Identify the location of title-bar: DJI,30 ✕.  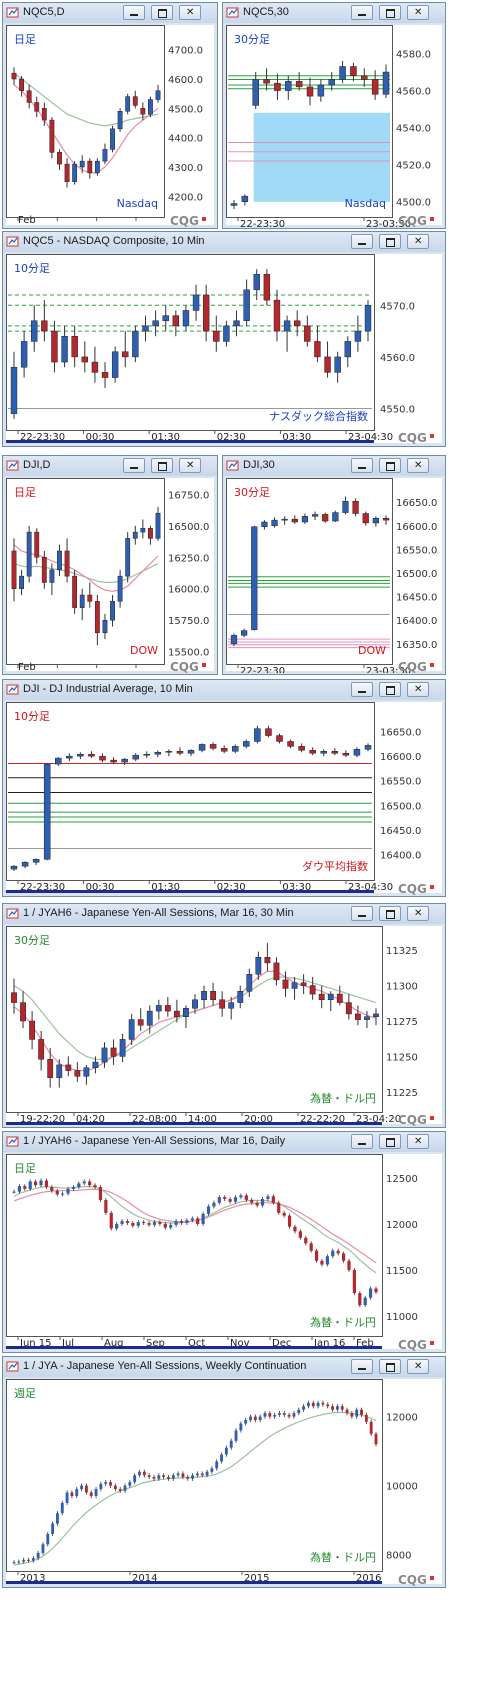
(334, 466).